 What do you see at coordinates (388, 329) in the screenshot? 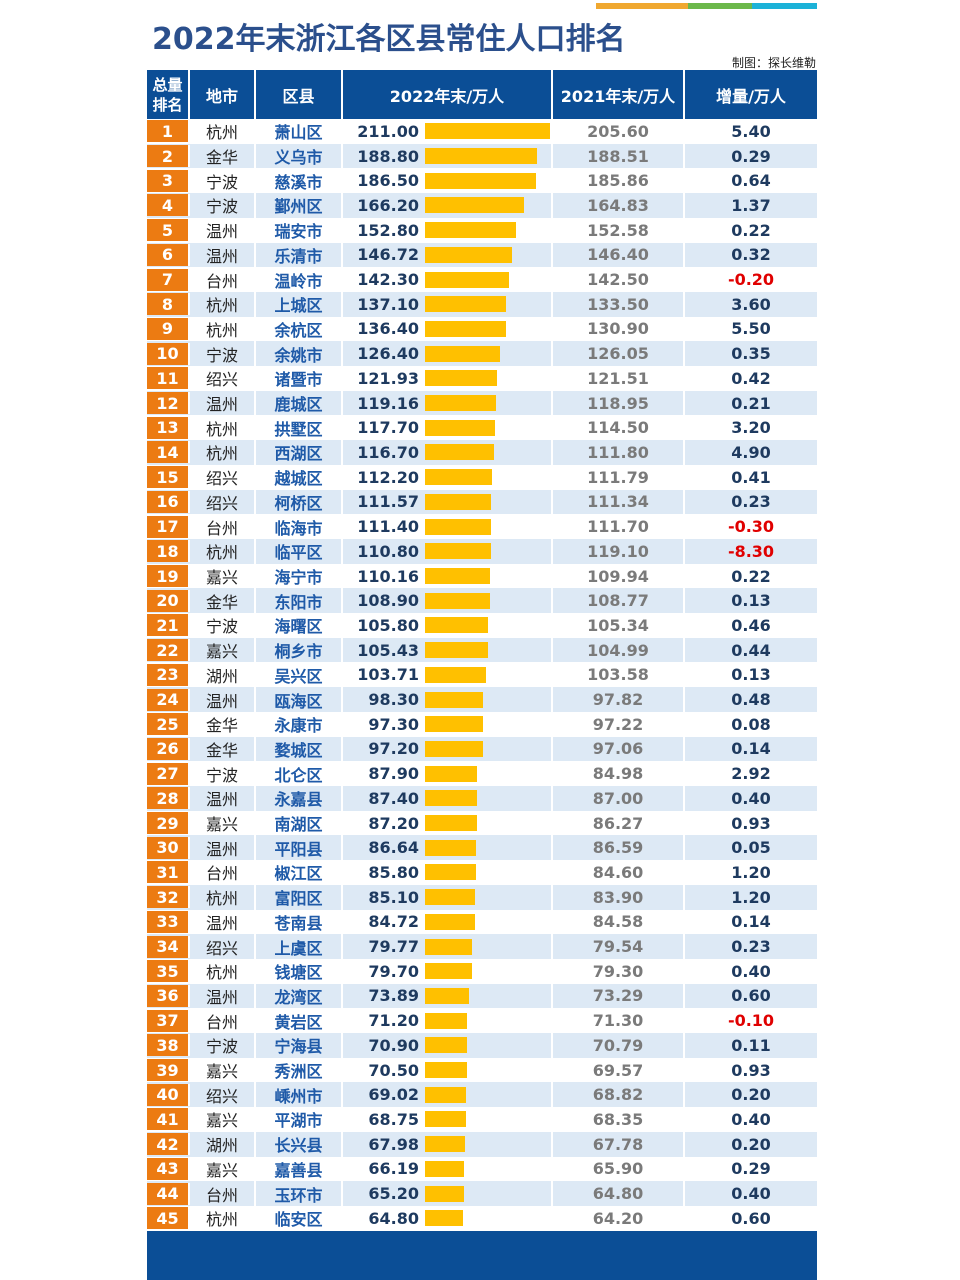
I see `value-2022: 136.40` at bounding box center [388, 329].